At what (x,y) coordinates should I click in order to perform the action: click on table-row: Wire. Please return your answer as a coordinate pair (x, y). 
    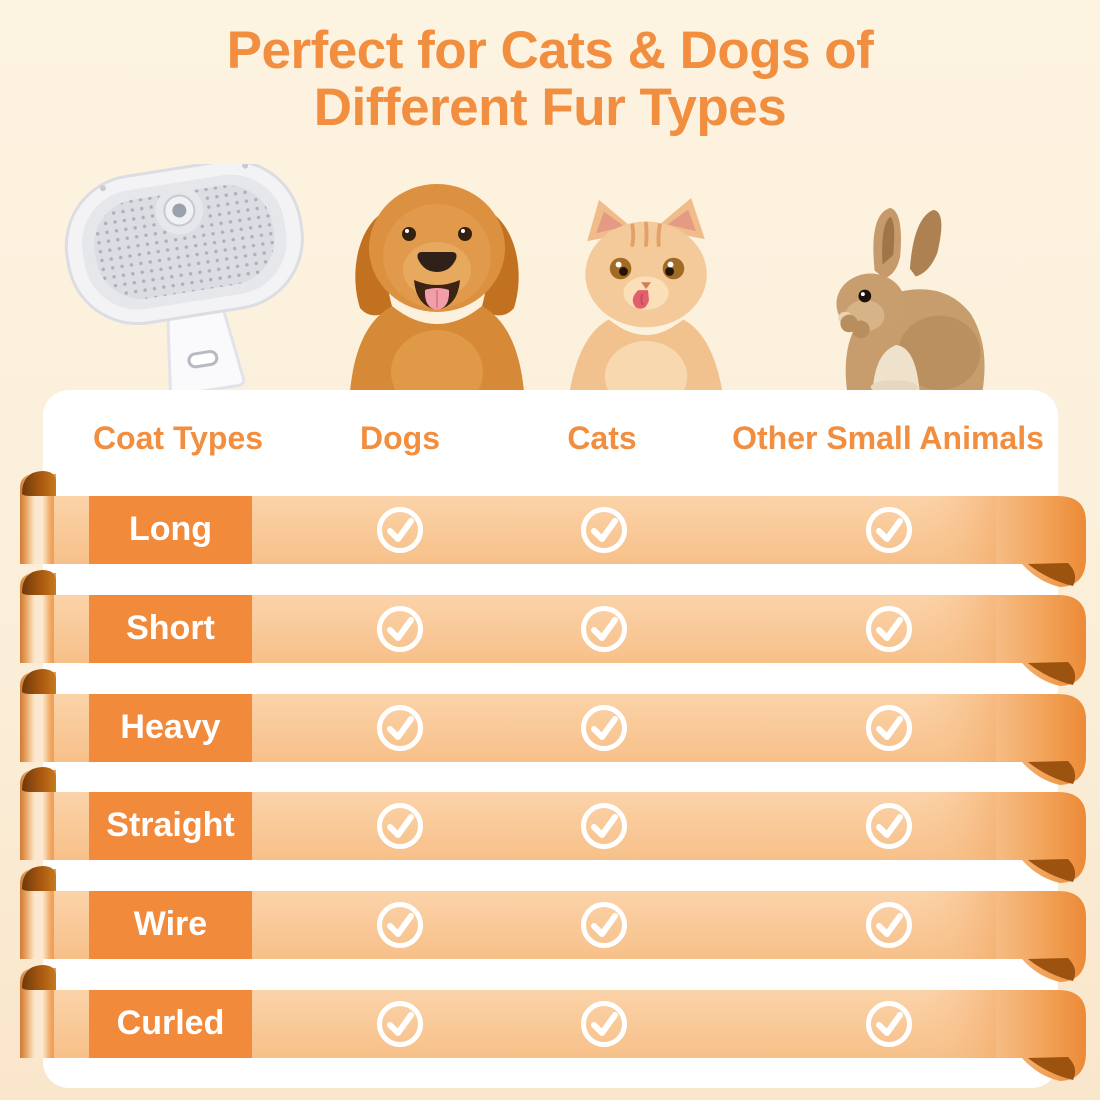
    Looking at the image, I should click on (553, 927).